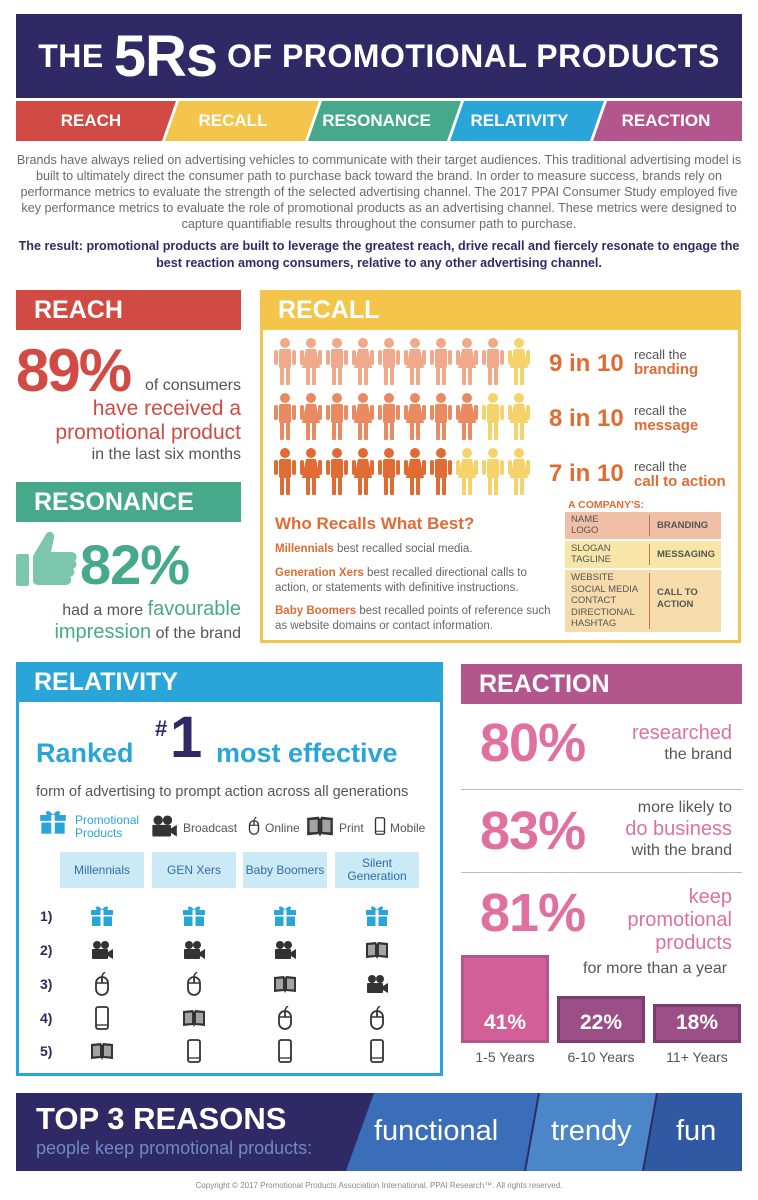 Image resolution: width=758 pixels, height=1200 pixels. What do you see at coordinates (605, 589) in the screenshot?
I see `company-item: SOCIAL MEDIA` at bounding box center [605, 589].